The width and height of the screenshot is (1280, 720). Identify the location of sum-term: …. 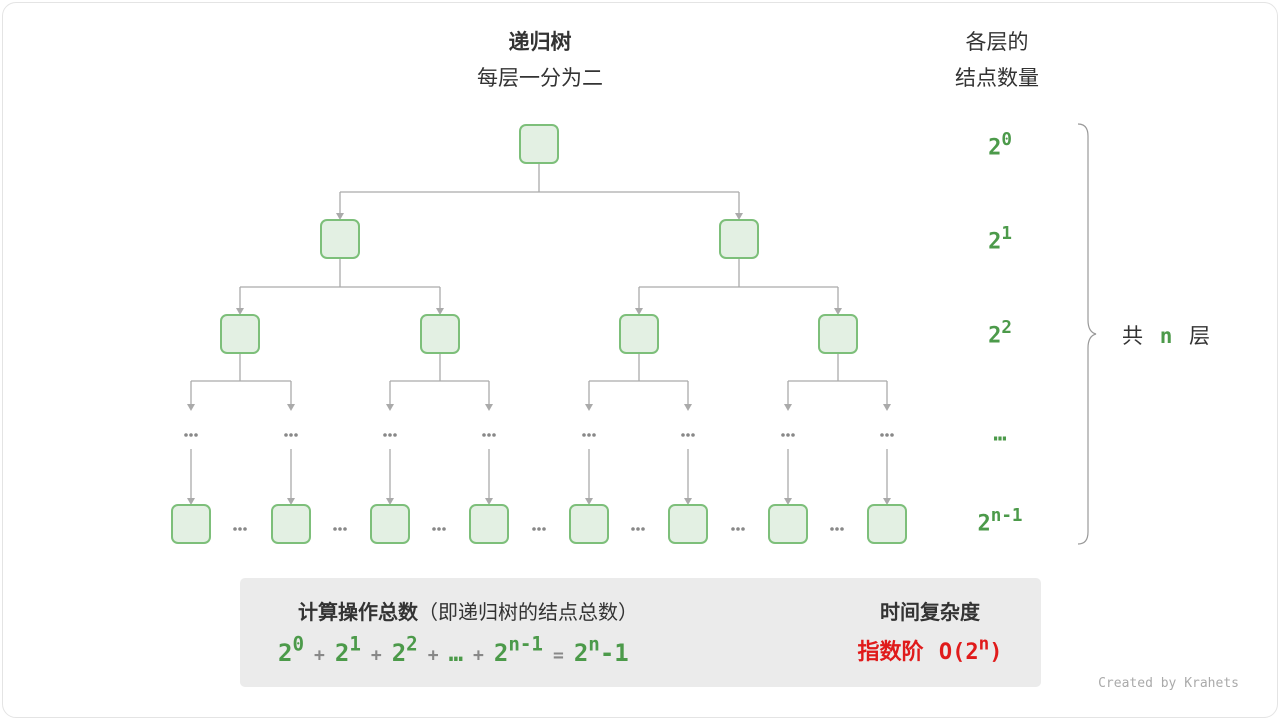
(456, 653).